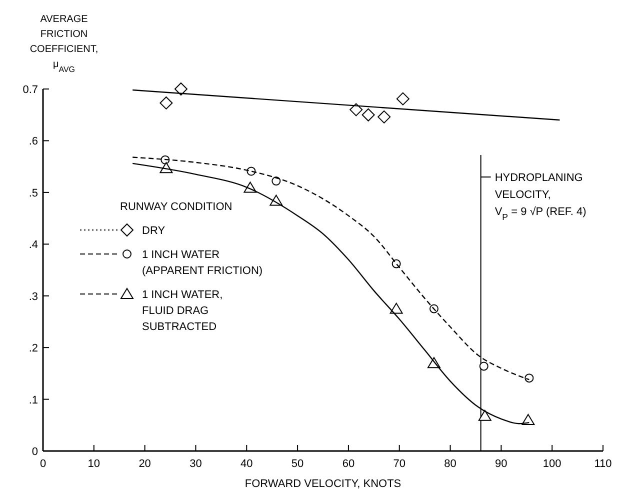  I want to click on legend-label: 1 INCH WATER (APPARENT FRICTION), so click(202, 263).